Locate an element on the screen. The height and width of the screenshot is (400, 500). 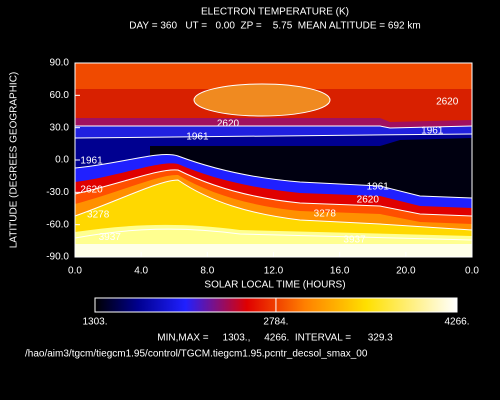
y-tick-label: 30.0 is located at coordinates (60, 127).